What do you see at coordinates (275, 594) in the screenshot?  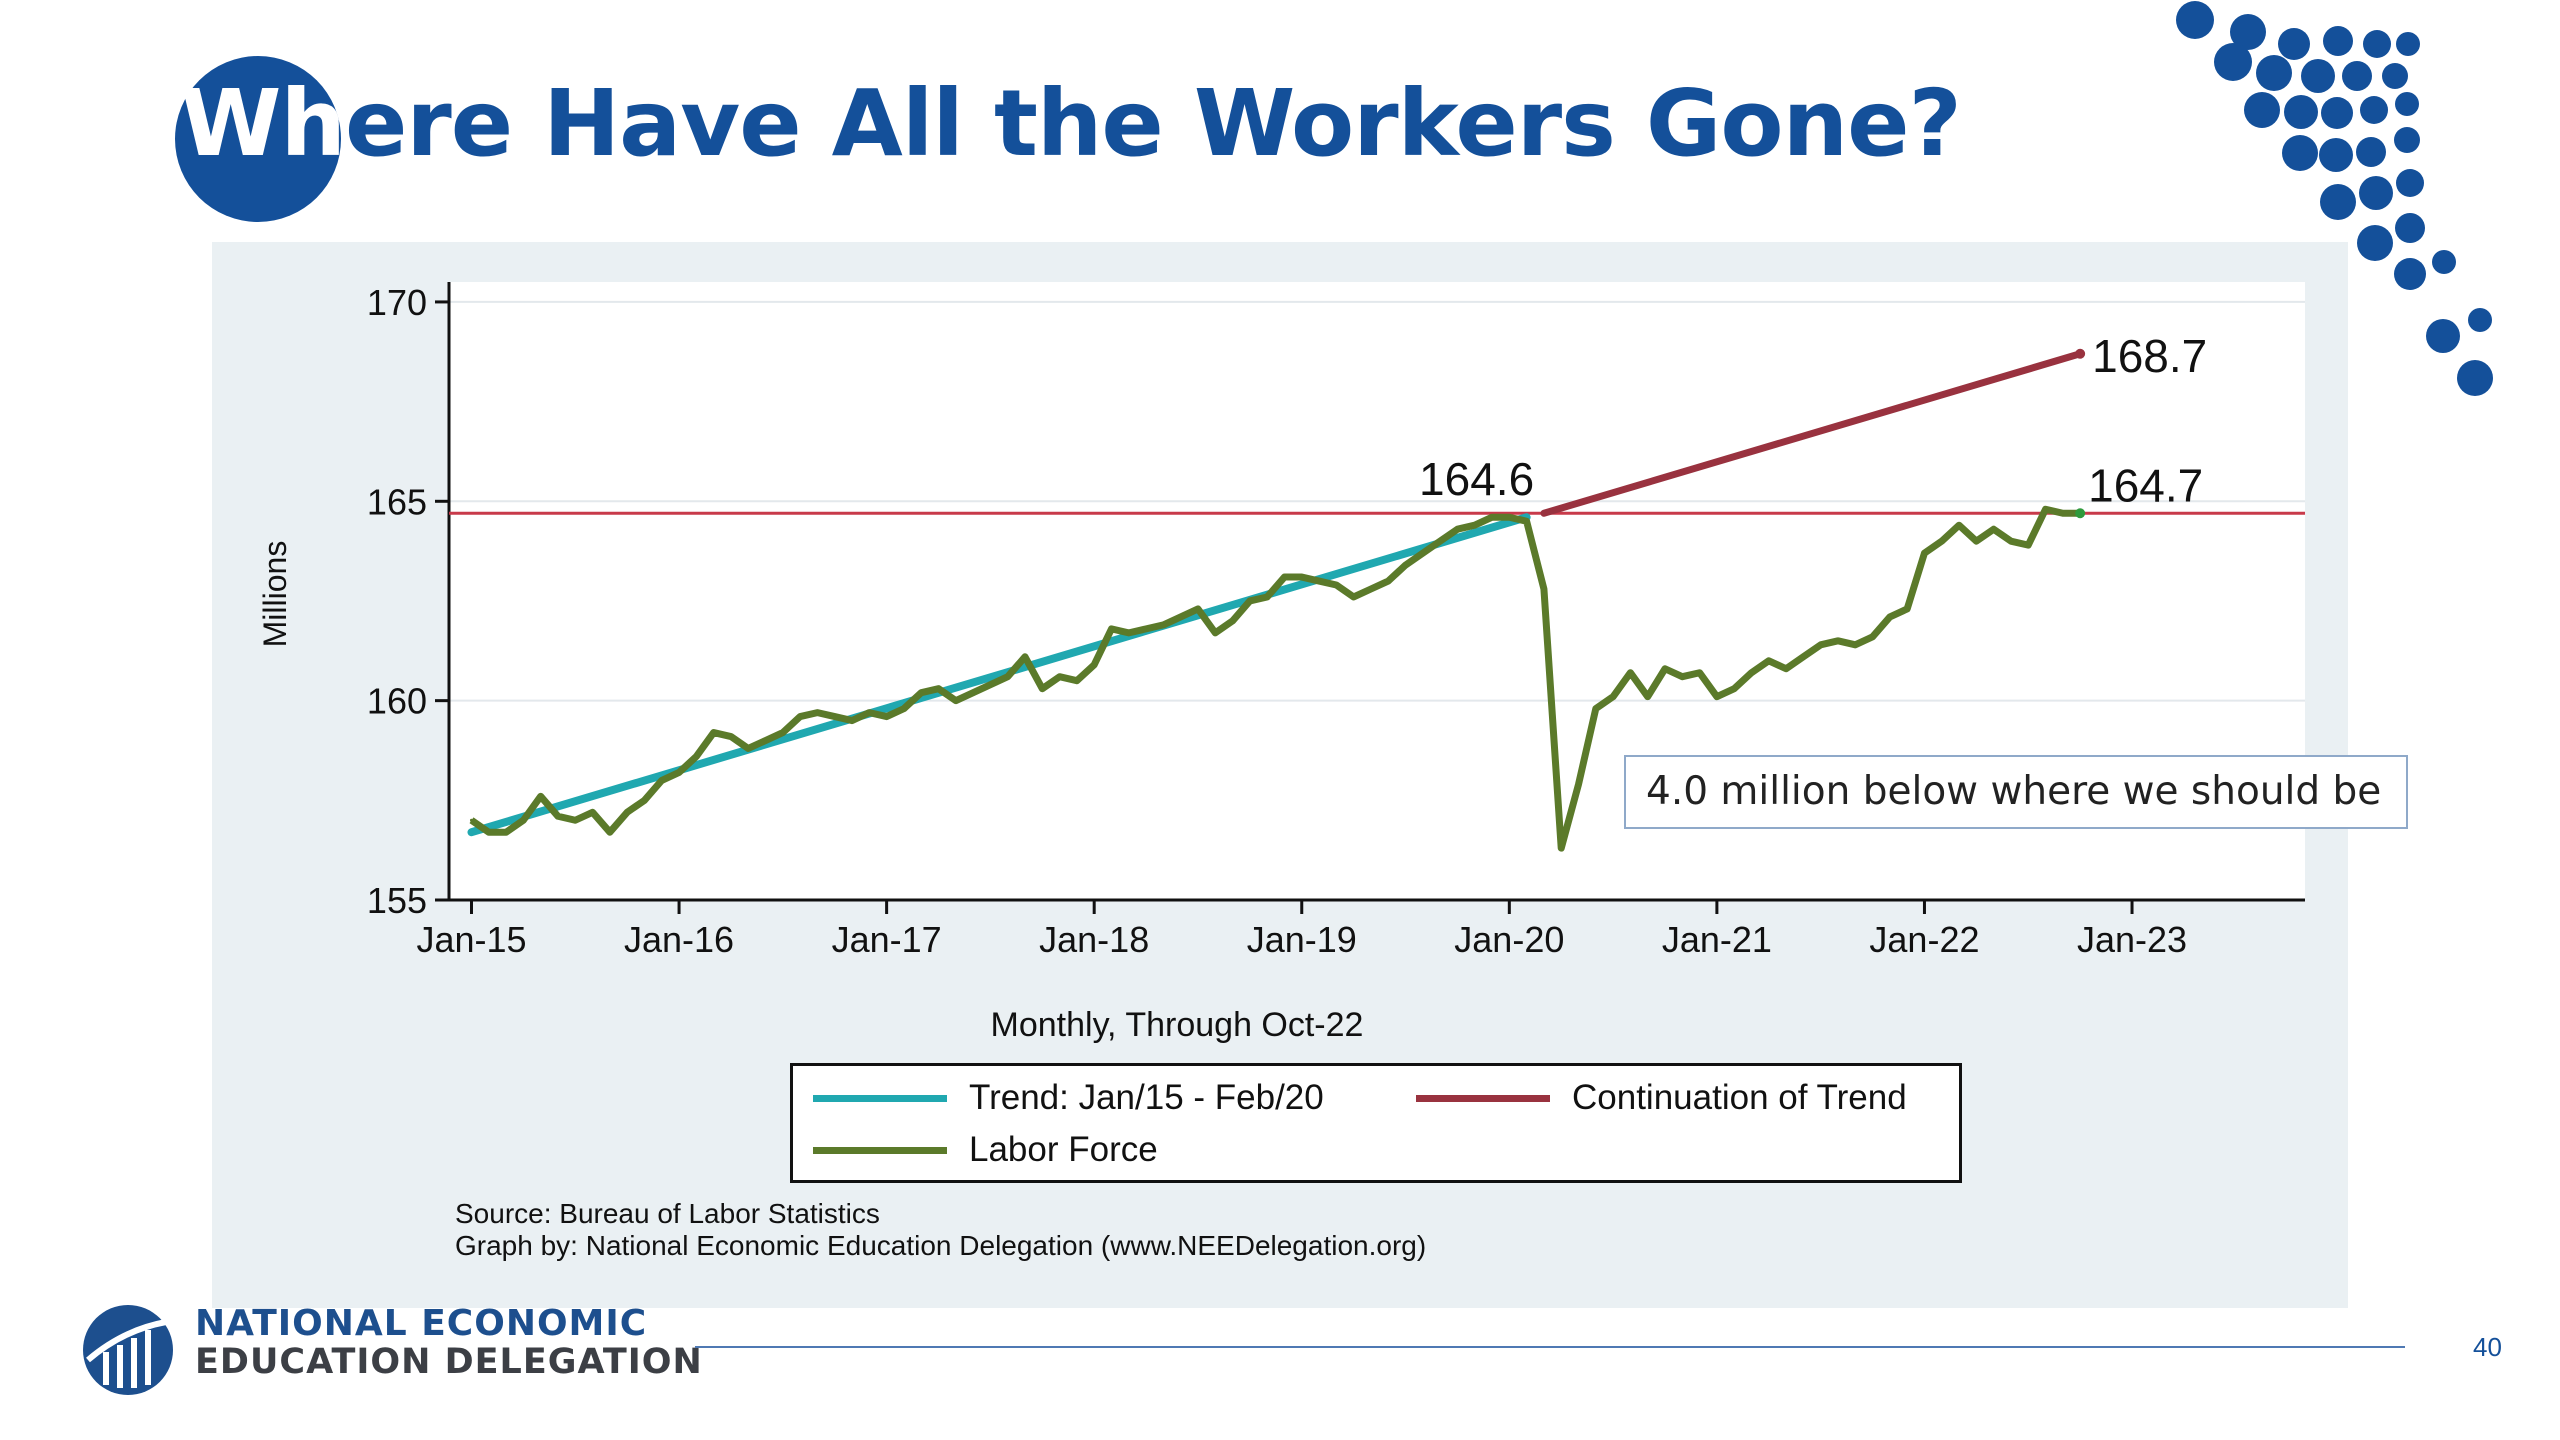 I see `y-axis-label: Millions` at bounding box center [275, 594].